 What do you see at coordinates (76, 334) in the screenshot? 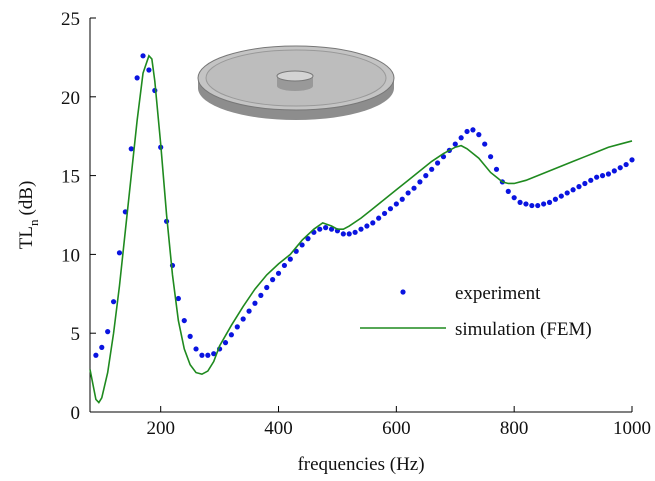
I see `y-tick-label: 5` at bounding box center [76, 334].